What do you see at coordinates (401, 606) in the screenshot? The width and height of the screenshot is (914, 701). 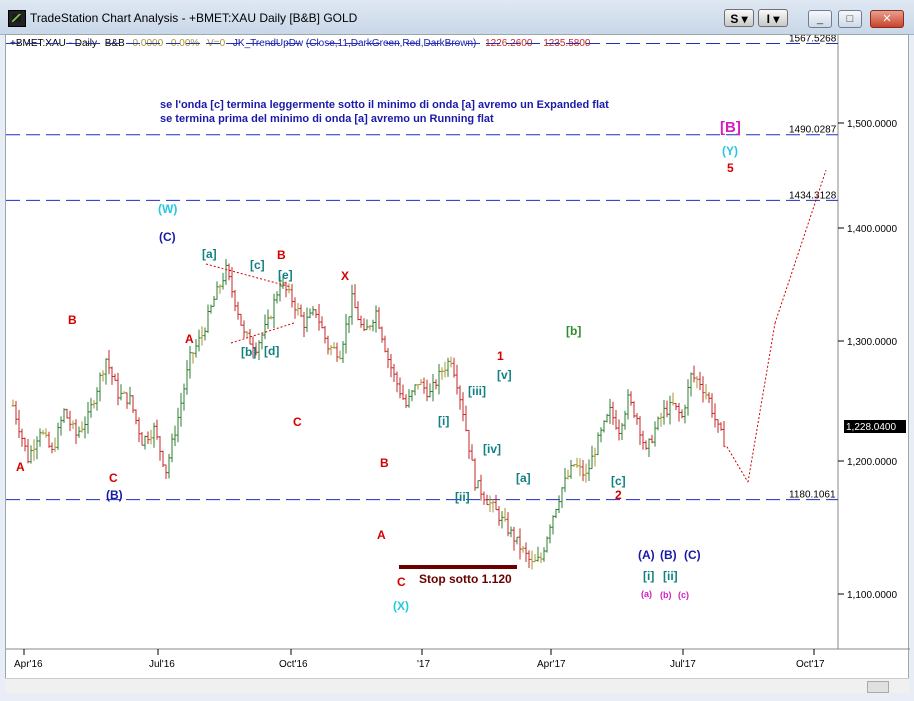 I see `wave-label: (X)` at bounding box center [401, 606].